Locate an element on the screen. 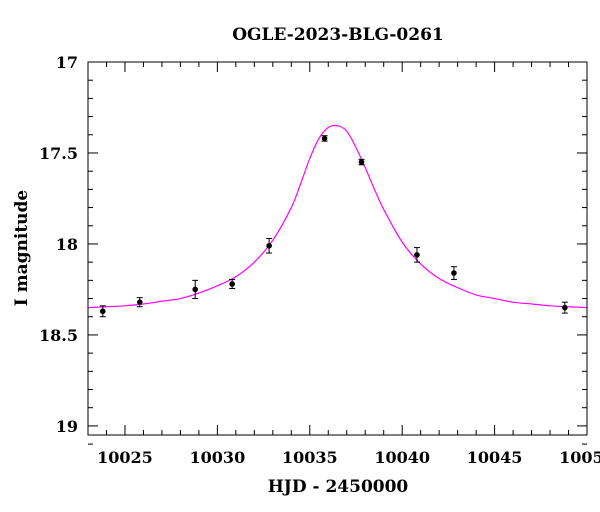  y-tick-label: 18 is located at coordinates (67, 244).